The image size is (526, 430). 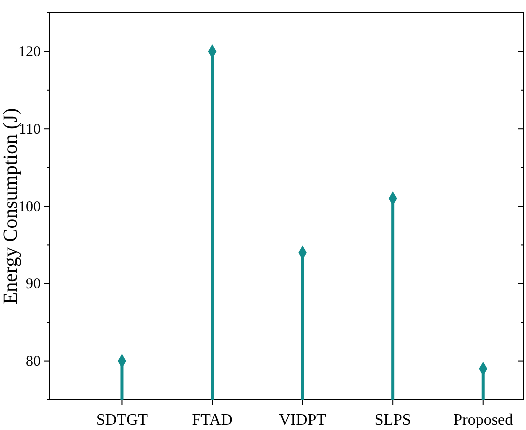 What do you see at coordinates (33, 362) in the screenshot?
I see `y-tick-label: 80` at bounding box center [33, 362].